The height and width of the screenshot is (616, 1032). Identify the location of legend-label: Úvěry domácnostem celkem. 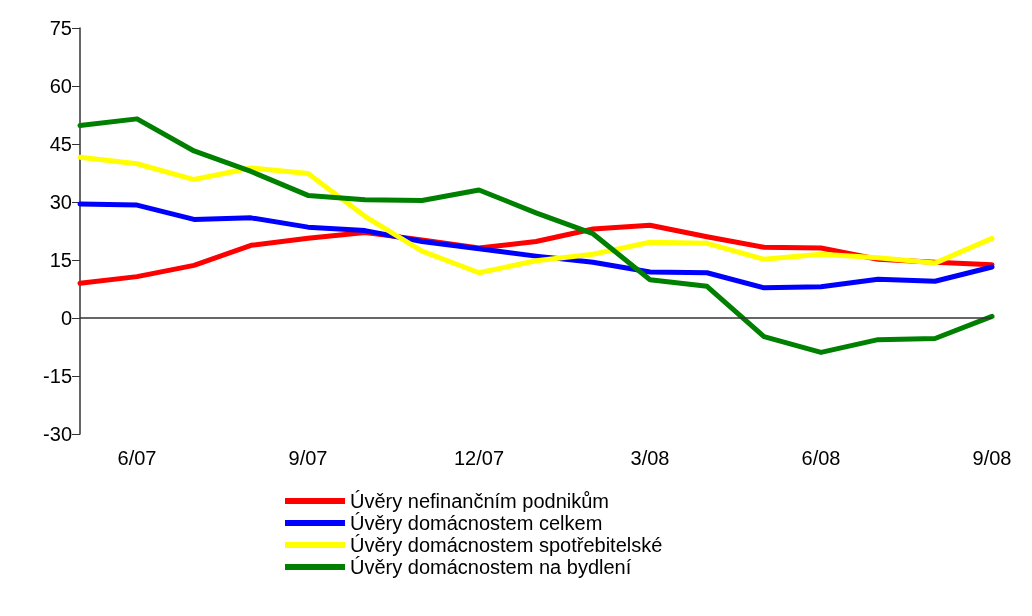
(476, 523).